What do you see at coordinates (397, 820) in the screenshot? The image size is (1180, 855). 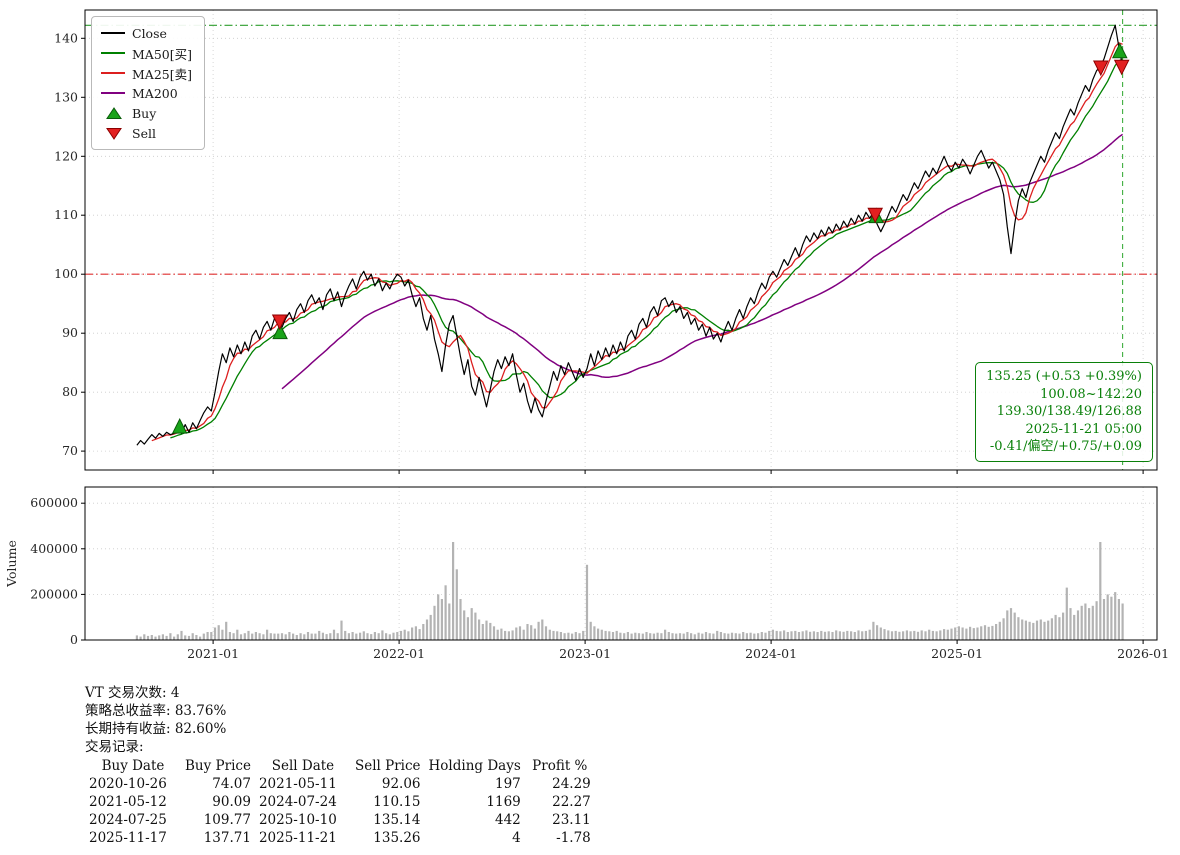 I see `trade-cell: 135.14` at bounding box center [397, 820].